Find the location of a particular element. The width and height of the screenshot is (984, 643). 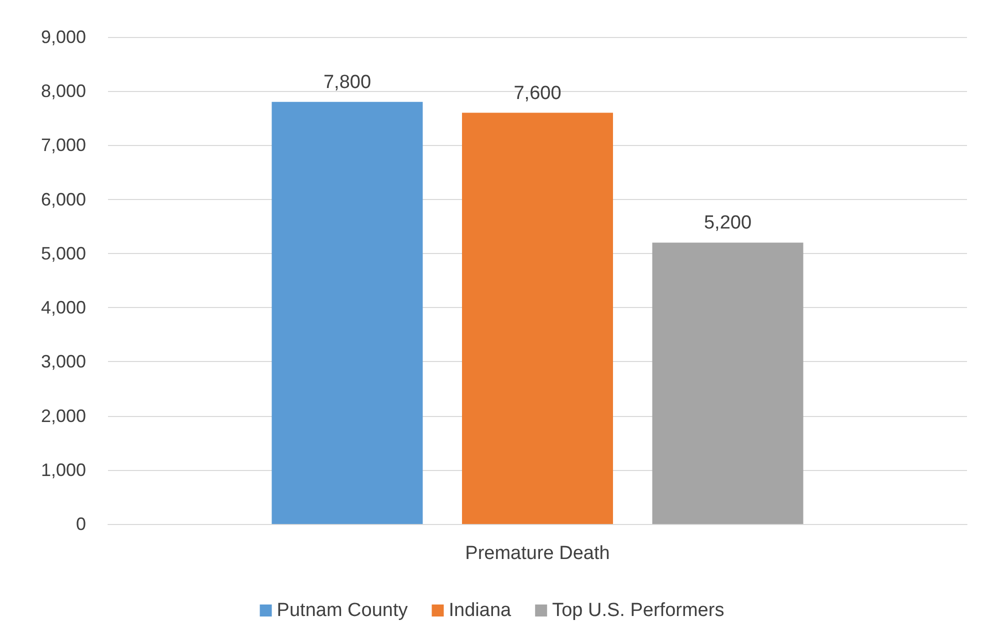

legend-label: Indiana is located at coordinates (480, 610).